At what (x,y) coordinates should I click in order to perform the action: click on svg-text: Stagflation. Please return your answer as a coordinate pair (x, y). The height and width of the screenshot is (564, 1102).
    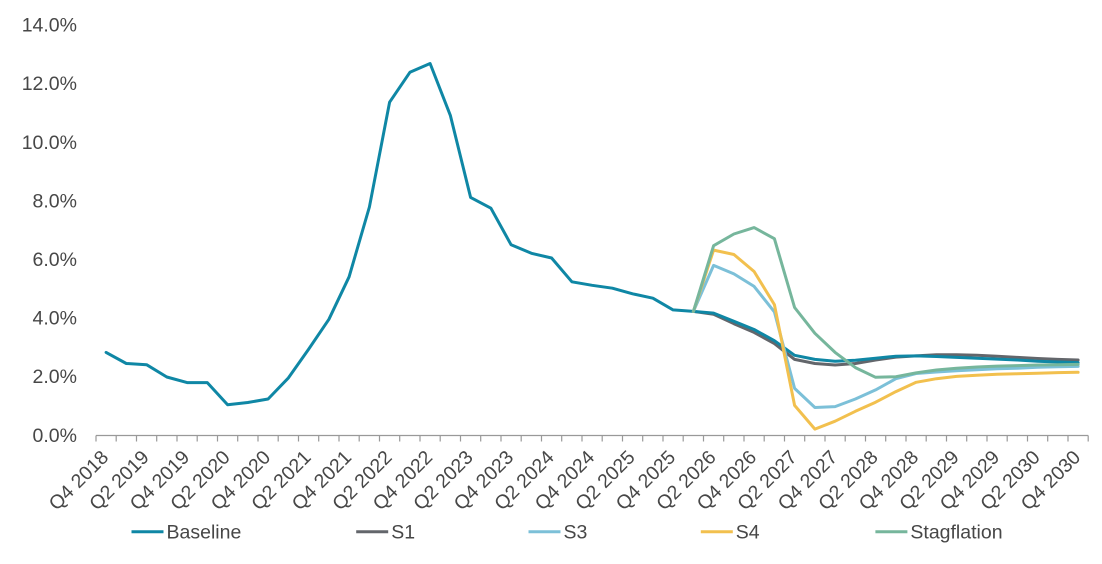
    Looking at the image, I should click on (956, 533).